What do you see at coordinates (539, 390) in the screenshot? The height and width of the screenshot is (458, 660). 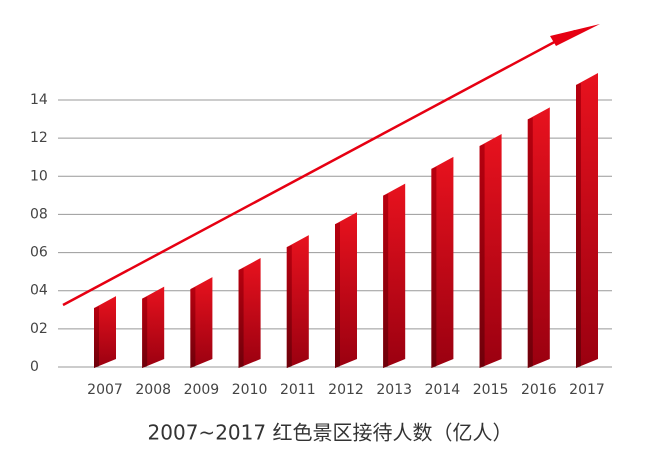 I see `x-tick-label: 2016` at bounding box center [539, 390].